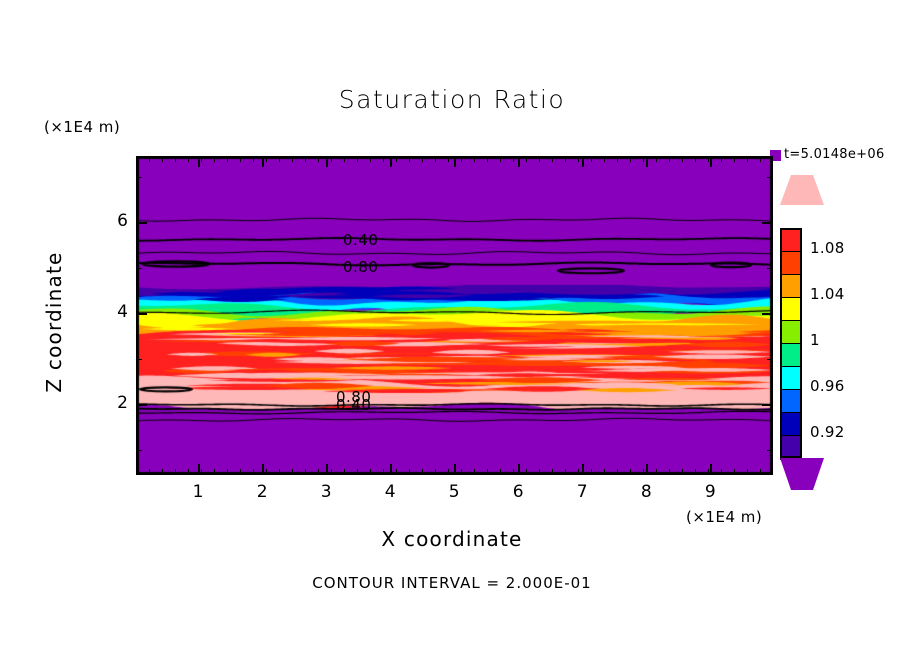  What do you see at coordinates (802, 190) in the screenshot?
I see `colorbar-top-arrow` at bounding box center [802, 190].